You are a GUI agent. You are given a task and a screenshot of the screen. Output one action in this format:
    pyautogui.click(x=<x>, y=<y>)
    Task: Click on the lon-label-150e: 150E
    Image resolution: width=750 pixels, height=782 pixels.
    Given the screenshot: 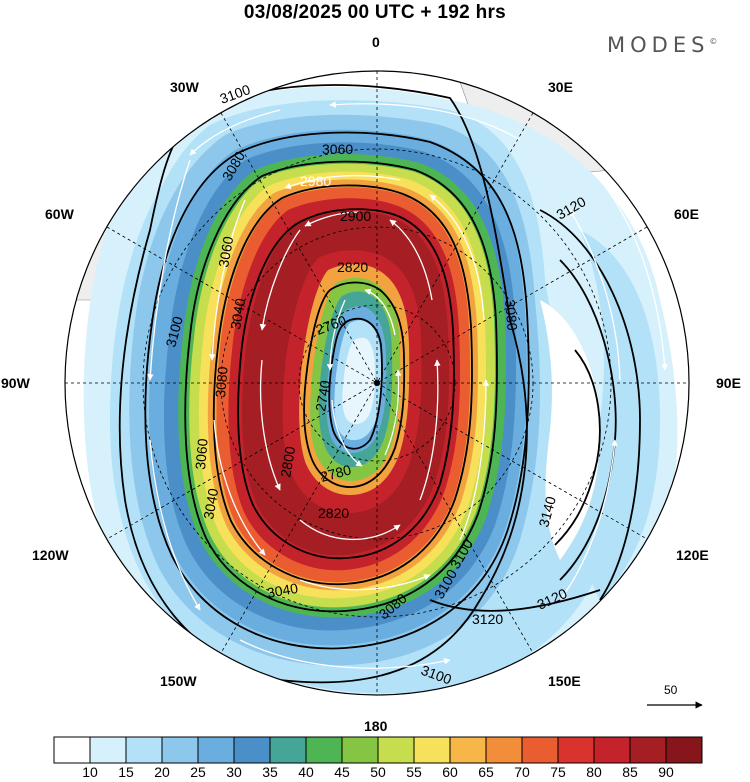 What is the action you would take?
    pyautogui.click(x=564, y=681)
    